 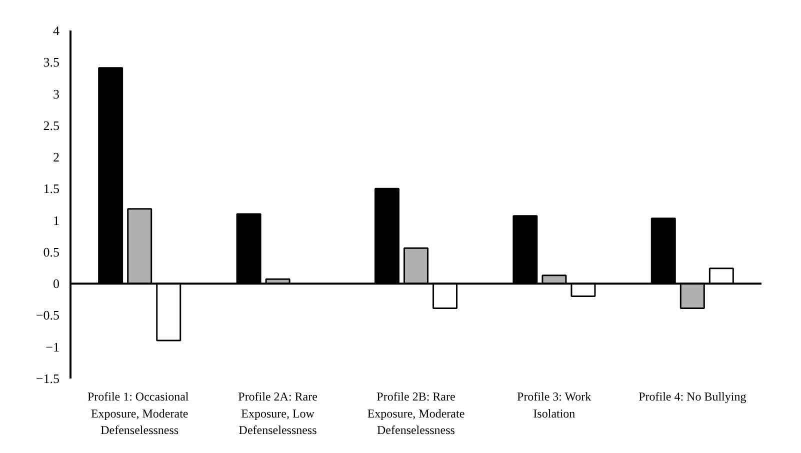 What do you see at coordinates (416, 414) in the screenshot?
I see `x-tick-label: Profile 2B: Rare Exposure, Moderate Defenselessness` at bounding box center [416, 414].